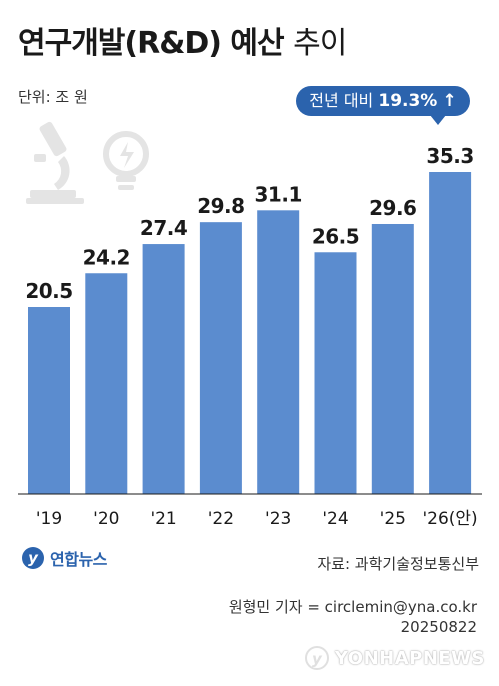  What do you see at coordinates (449, 101) in the screenshot?
I see `up-arrow-icon: ↑` at bounding box center [449, 101].